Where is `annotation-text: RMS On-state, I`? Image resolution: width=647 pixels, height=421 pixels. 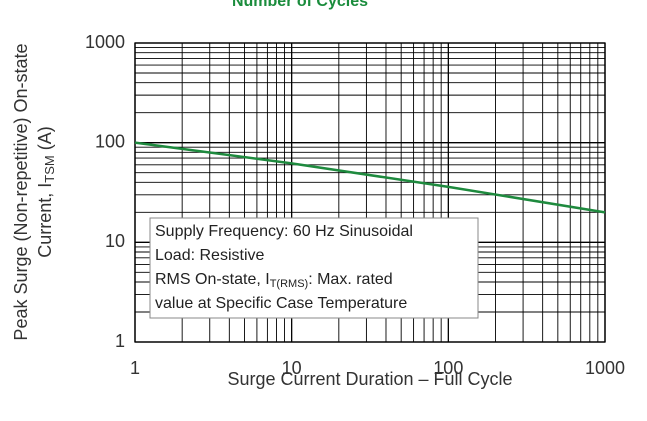 annotation-text: RMS On-state, I is located at coordinates (212, 279).